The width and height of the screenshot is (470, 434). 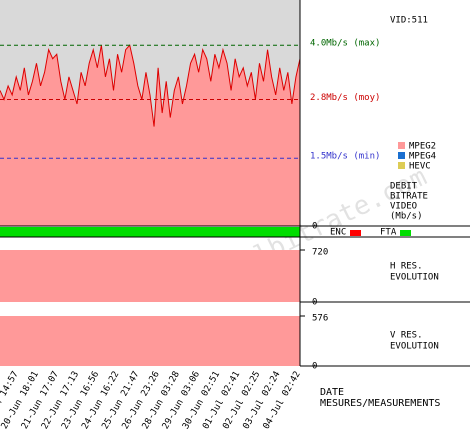 What do you see at coordinates (422, 147) in the screenshot?
I see `legend-label: MPEG2` at bounding box center [422, 147].